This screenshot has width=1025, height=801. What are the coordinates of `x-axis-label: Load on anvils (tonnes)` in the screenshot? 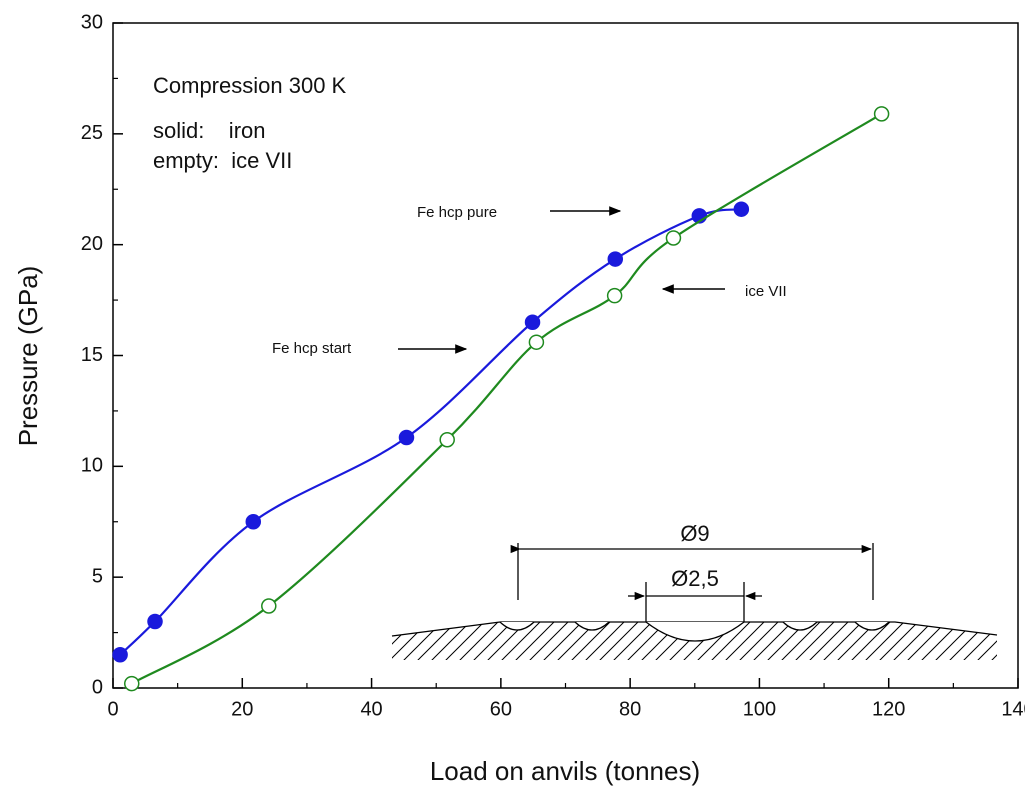 It's located at (565, 771).